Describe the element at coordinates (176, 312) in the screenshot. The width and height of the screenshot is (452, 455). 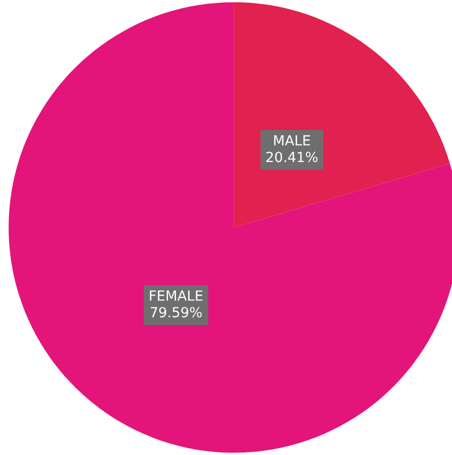
I see `data-label: 79.59%` at that location.